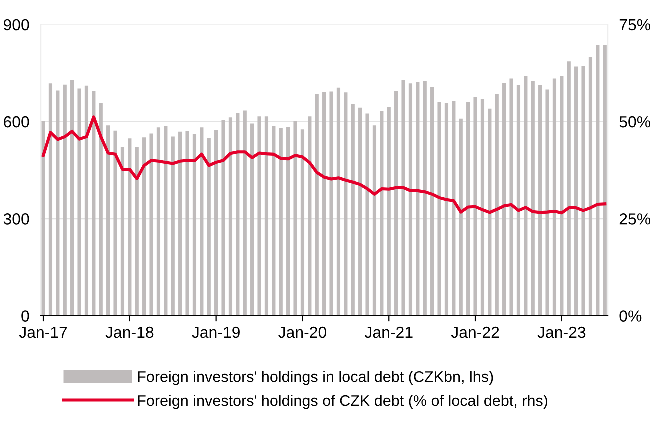 The height and width of the screenshot is (423, 669). I want to click on y-tick-label: 600, so click(17, 122).